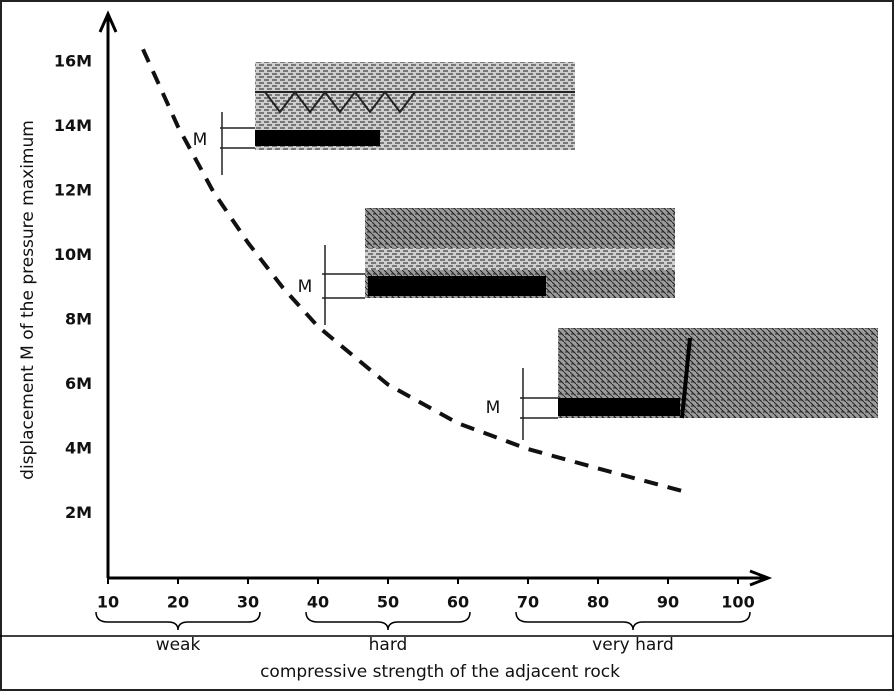 The height and width of the screenshot is (691, 894). What do you see at coordinates (598, 602) in the screenshot?
I see `x-tick-label: 80` at bounding box center [598, 602].